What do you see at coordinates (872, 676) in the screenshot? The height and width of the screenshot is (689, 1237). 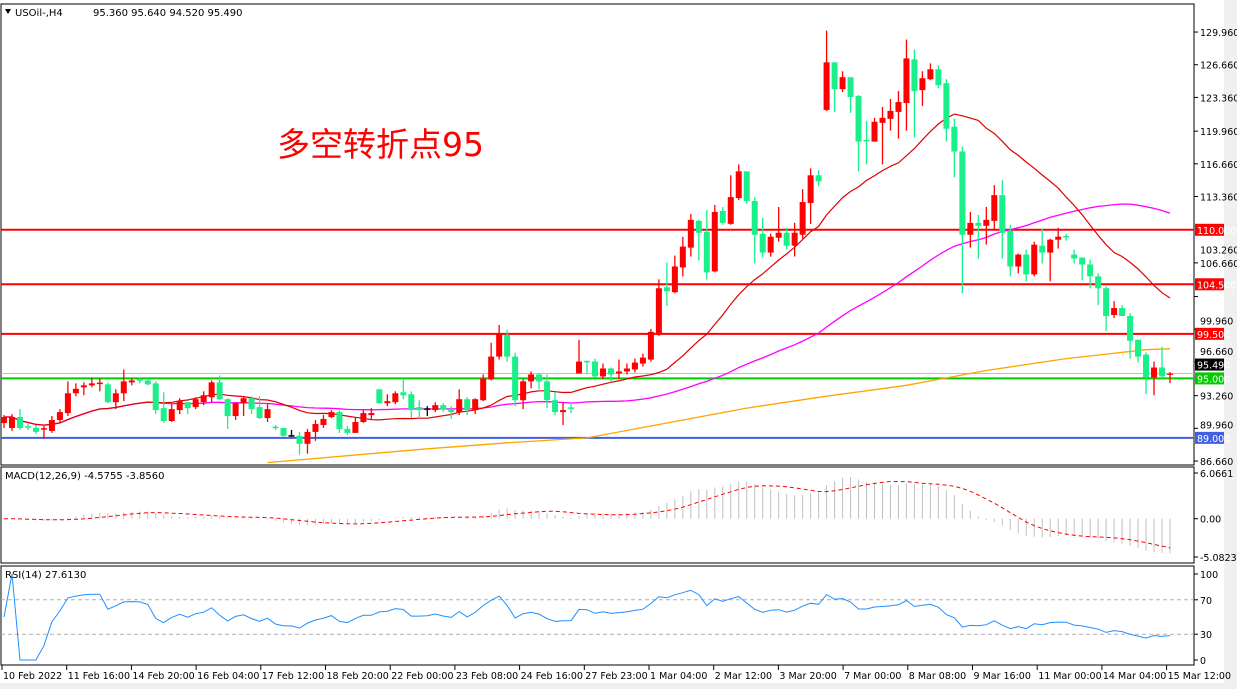 I see `time-tick-label: 7 Mar 00:00` at bounding box center [872, 676].